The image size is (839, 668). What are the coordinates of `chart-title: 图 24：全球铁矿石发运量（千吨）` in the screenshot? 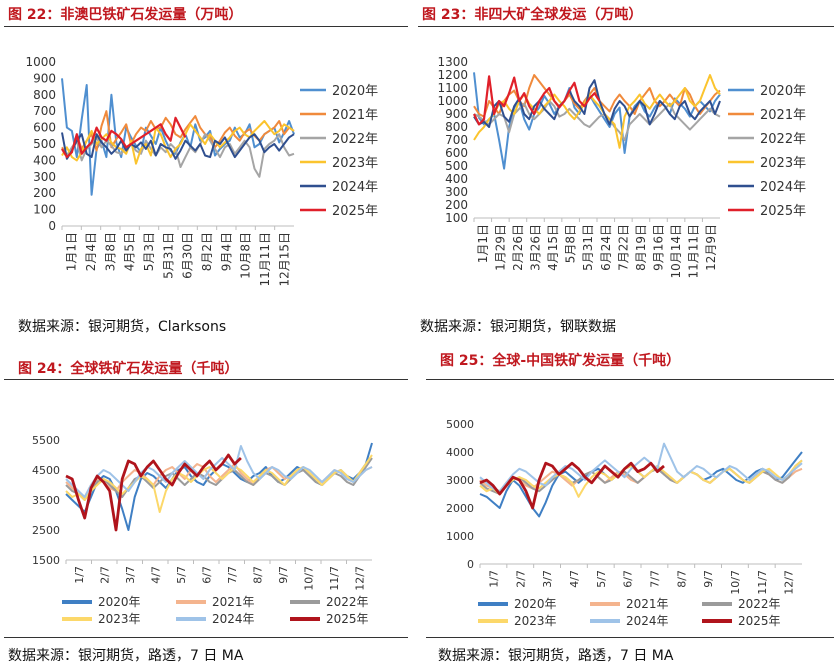 It's located at (128, 369).